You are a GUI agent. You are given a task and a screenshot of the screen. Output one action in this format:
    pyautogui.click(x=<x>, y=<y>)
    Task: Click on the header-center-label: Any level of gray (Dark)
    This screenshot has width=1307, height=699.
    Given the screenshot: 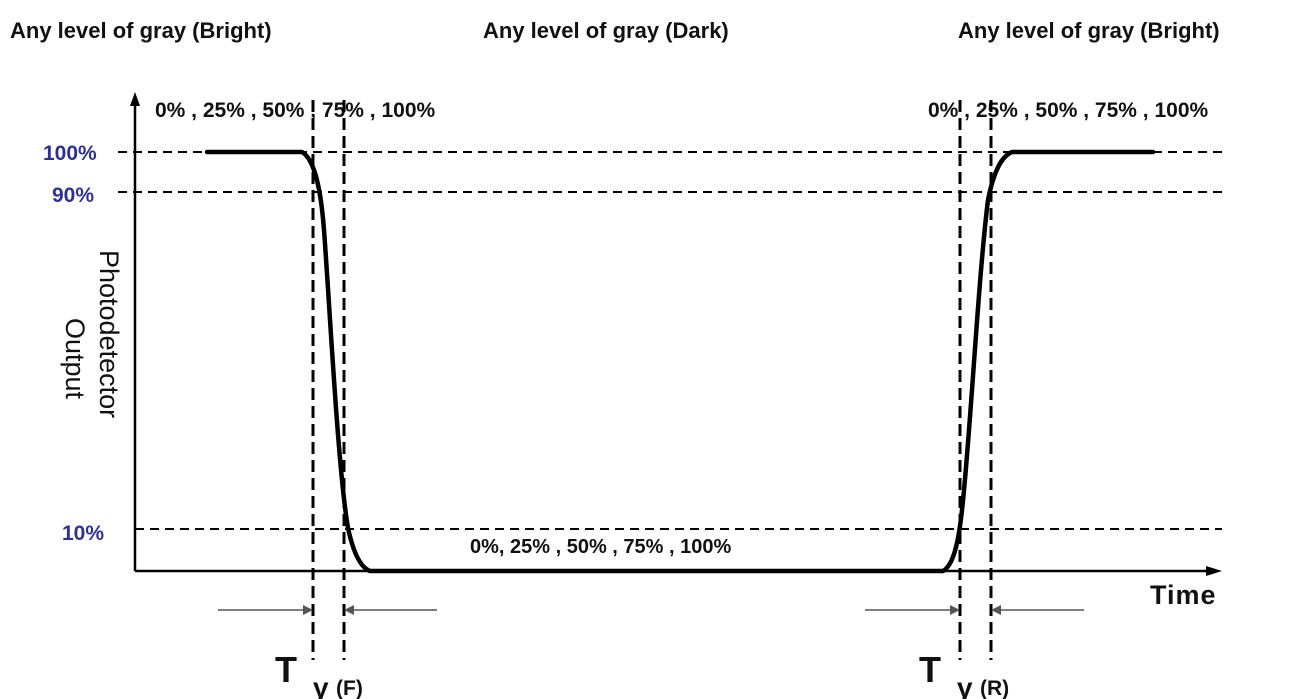 What is the action you would take?
    pyautogui.click(x=606, y=30)
    